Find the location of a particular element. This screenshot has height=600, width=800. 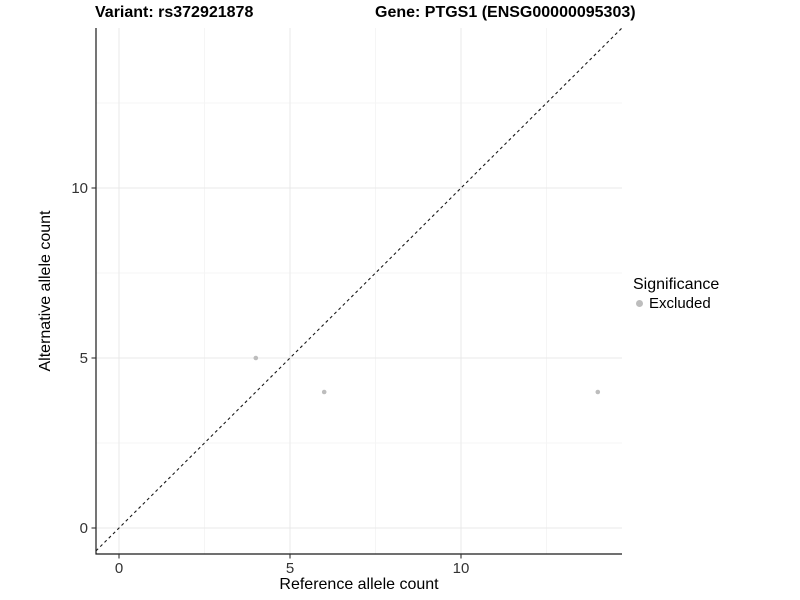

x-tick-label: 0 is located at coordinates (119, 568).